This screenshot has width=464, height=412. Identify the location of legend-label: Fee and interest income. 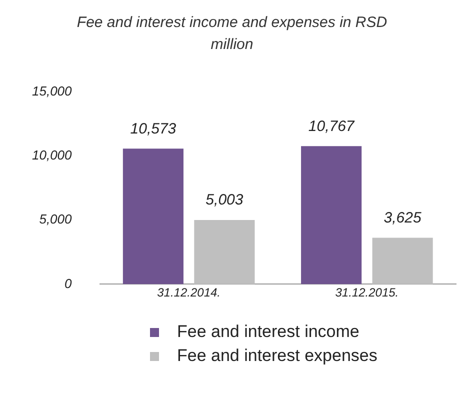
(268, 332).